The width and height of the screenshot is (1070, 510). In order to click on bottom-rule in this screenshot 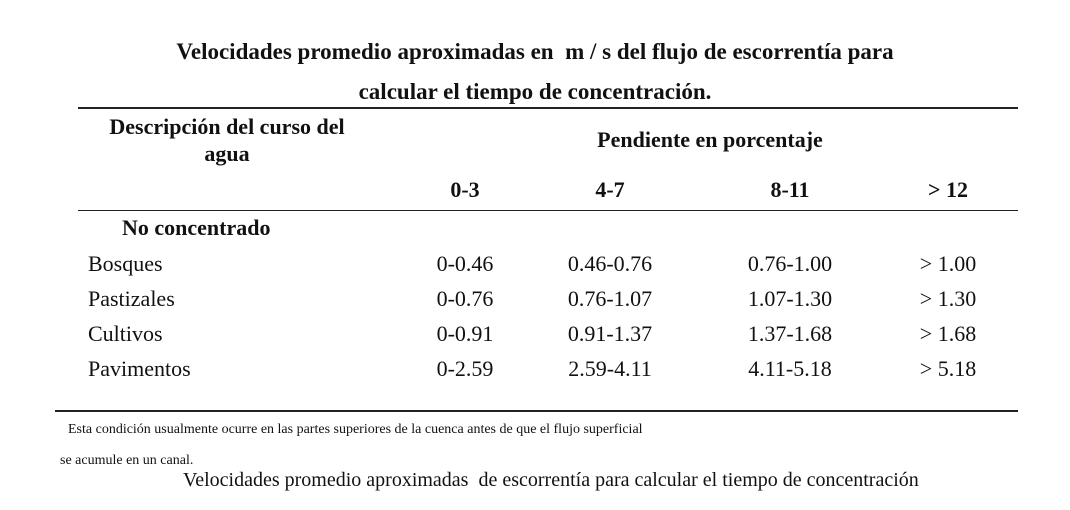, I will do `click(536, 411)`.